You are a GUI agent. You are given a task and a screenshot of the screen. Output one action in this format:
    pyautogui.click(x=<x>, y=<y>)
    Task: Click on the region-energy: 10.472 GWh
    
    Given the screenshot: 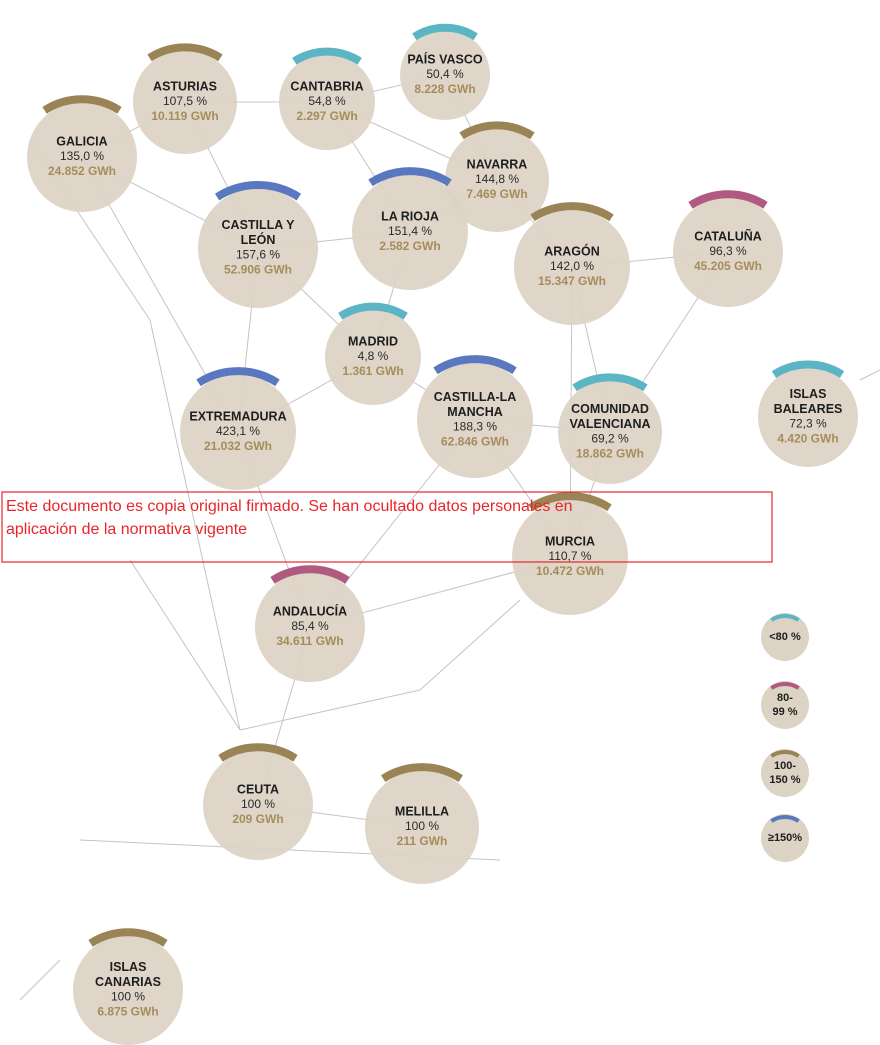 What is the action you would take?
    pyautogui.click(x=570, y=571)
    